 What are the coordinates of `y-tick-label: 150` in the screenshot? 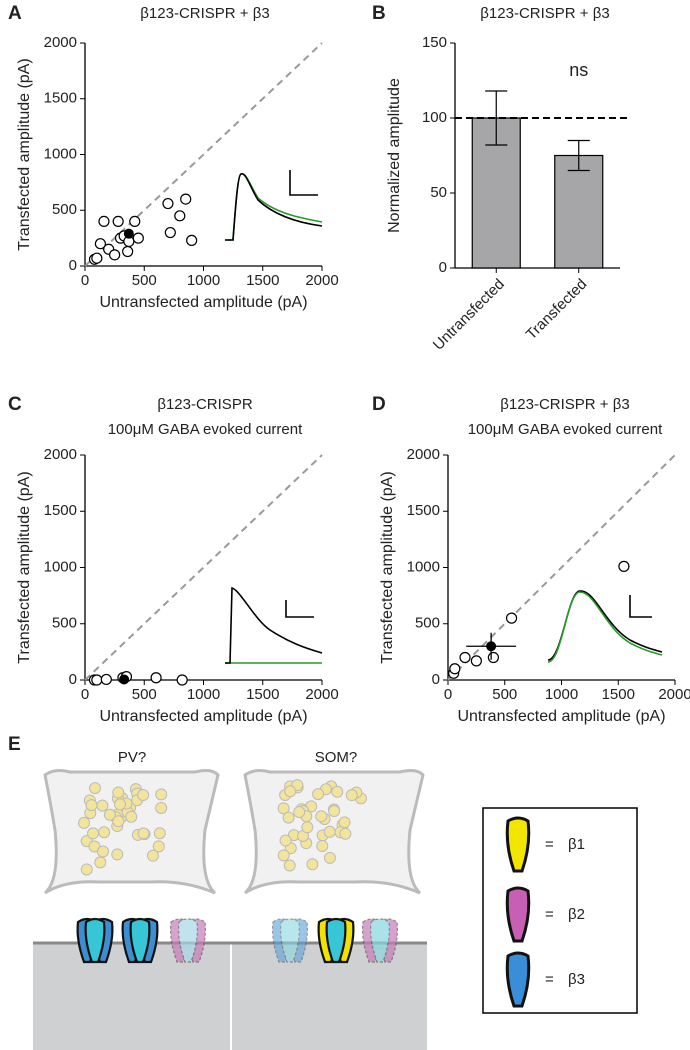 It's located at (434, 42).